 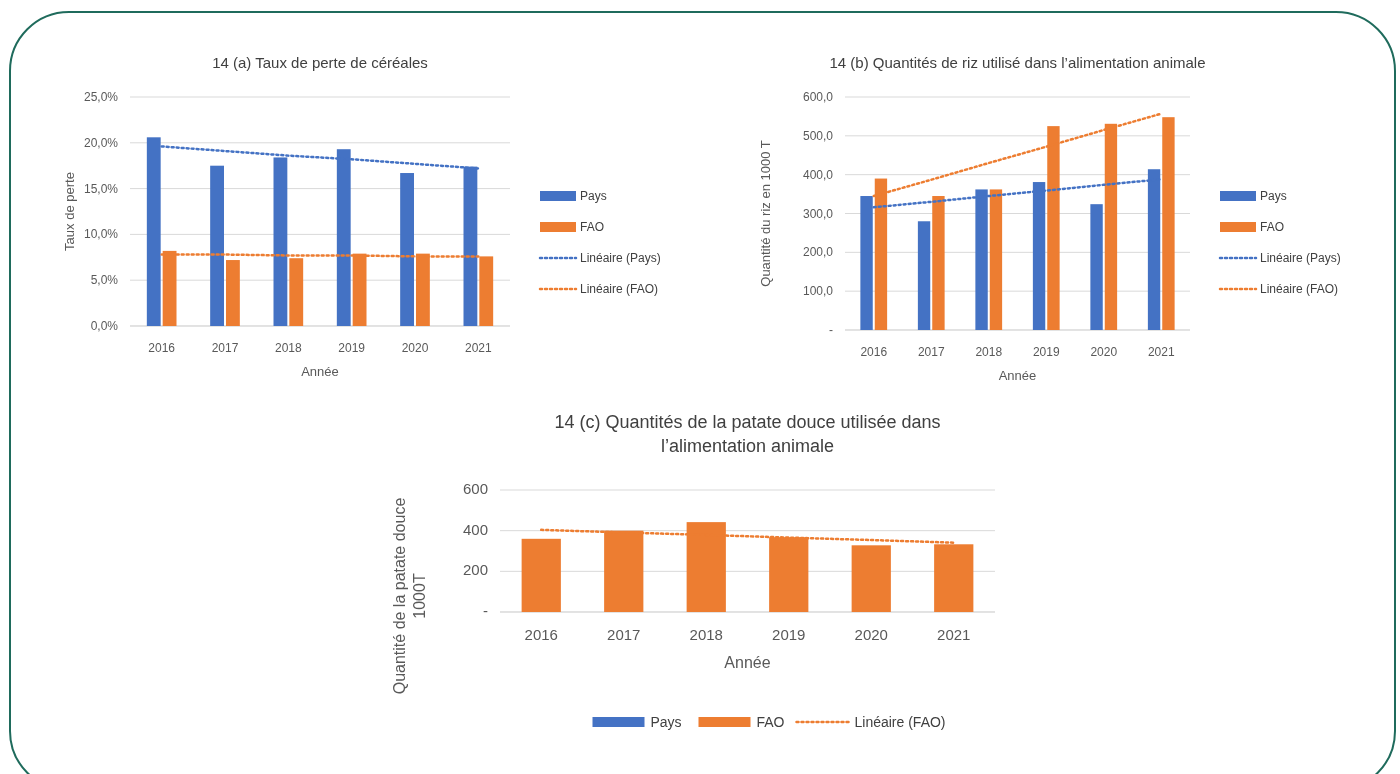 What do you see at coordinates (101, 97) in the screenshot?
I see `y-tick-label: 25,0%` at bounding box center [101, 97].